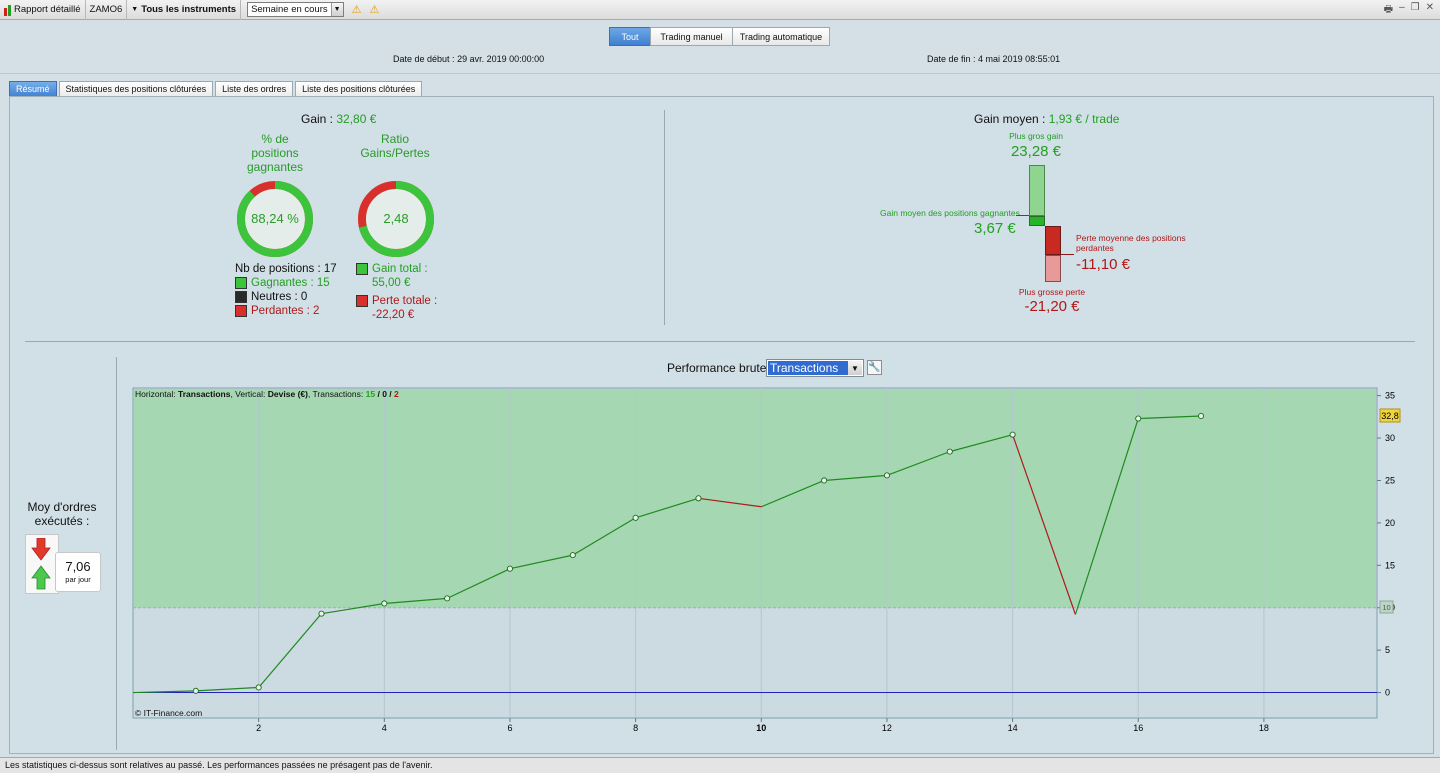  I want to click on print-icon: 🖶, so click(1388, 9).